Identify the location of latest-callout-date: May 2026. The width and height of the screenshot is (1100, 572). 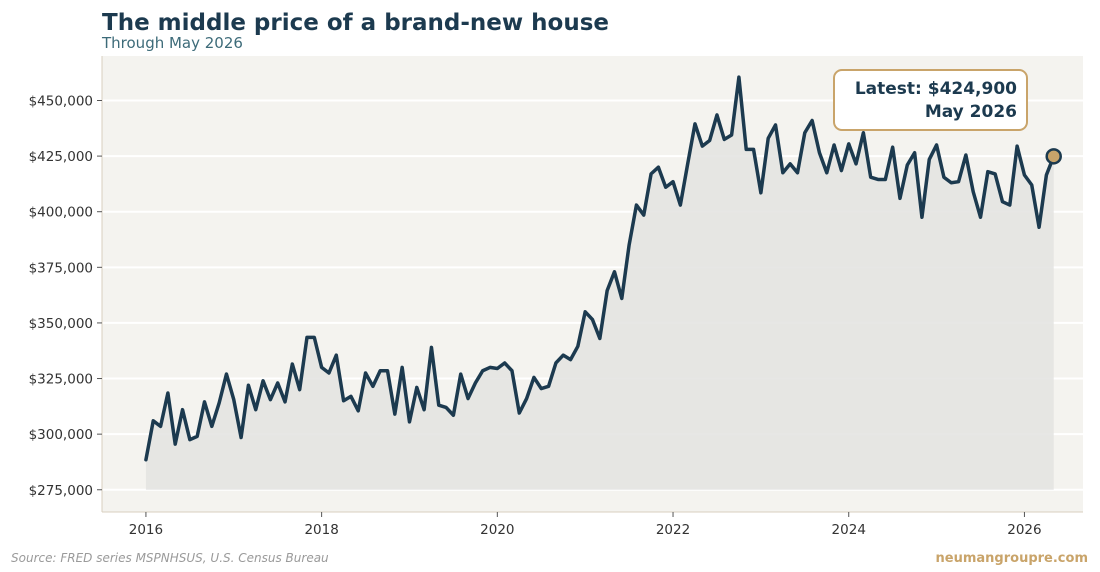
(971, 112).